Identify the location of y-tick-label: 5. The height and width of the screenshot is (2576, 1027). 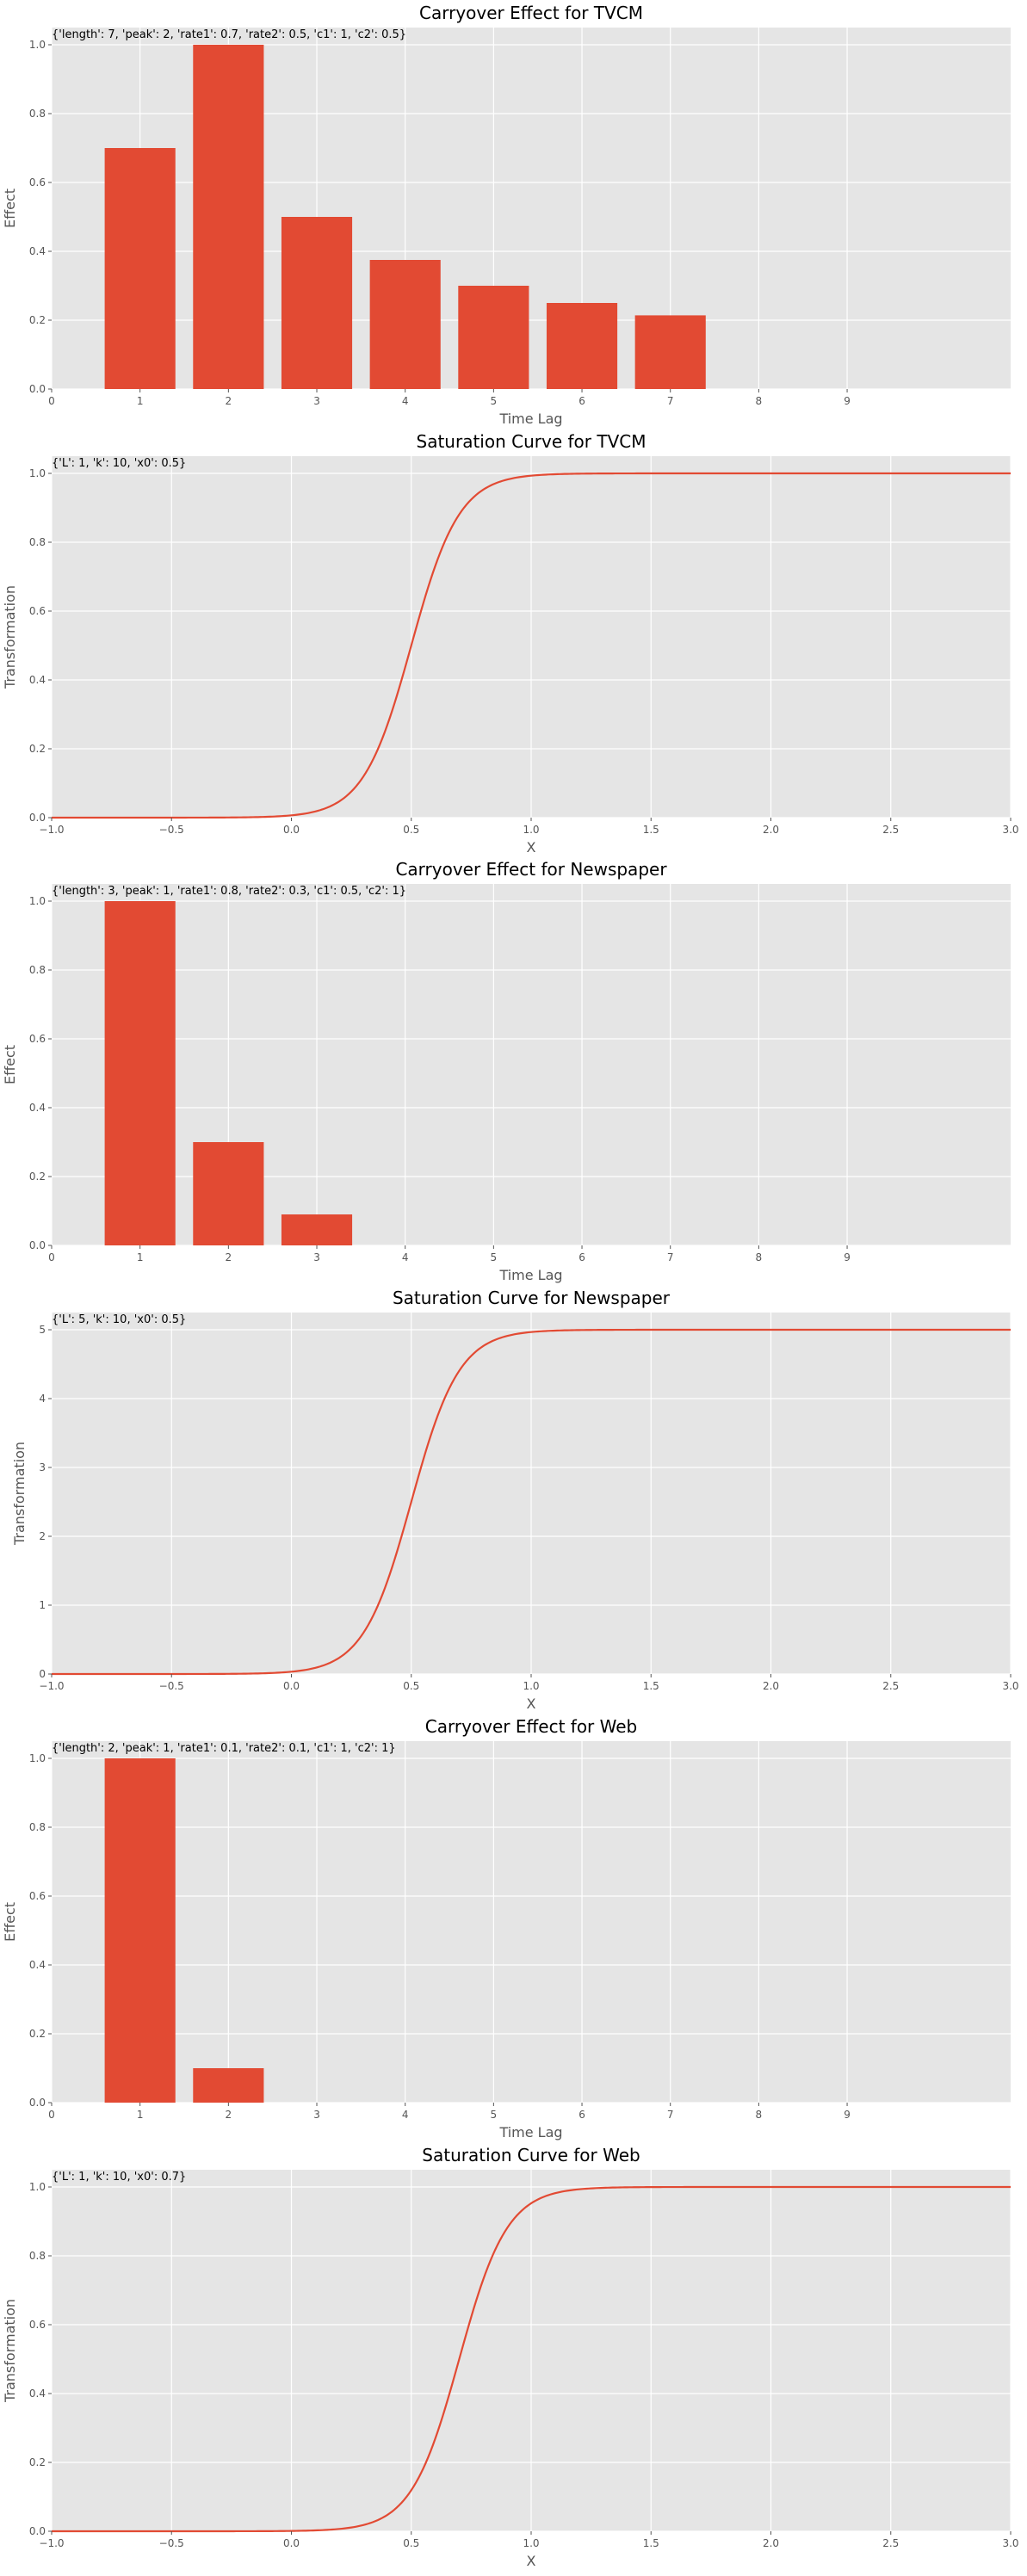
(42, 1330).